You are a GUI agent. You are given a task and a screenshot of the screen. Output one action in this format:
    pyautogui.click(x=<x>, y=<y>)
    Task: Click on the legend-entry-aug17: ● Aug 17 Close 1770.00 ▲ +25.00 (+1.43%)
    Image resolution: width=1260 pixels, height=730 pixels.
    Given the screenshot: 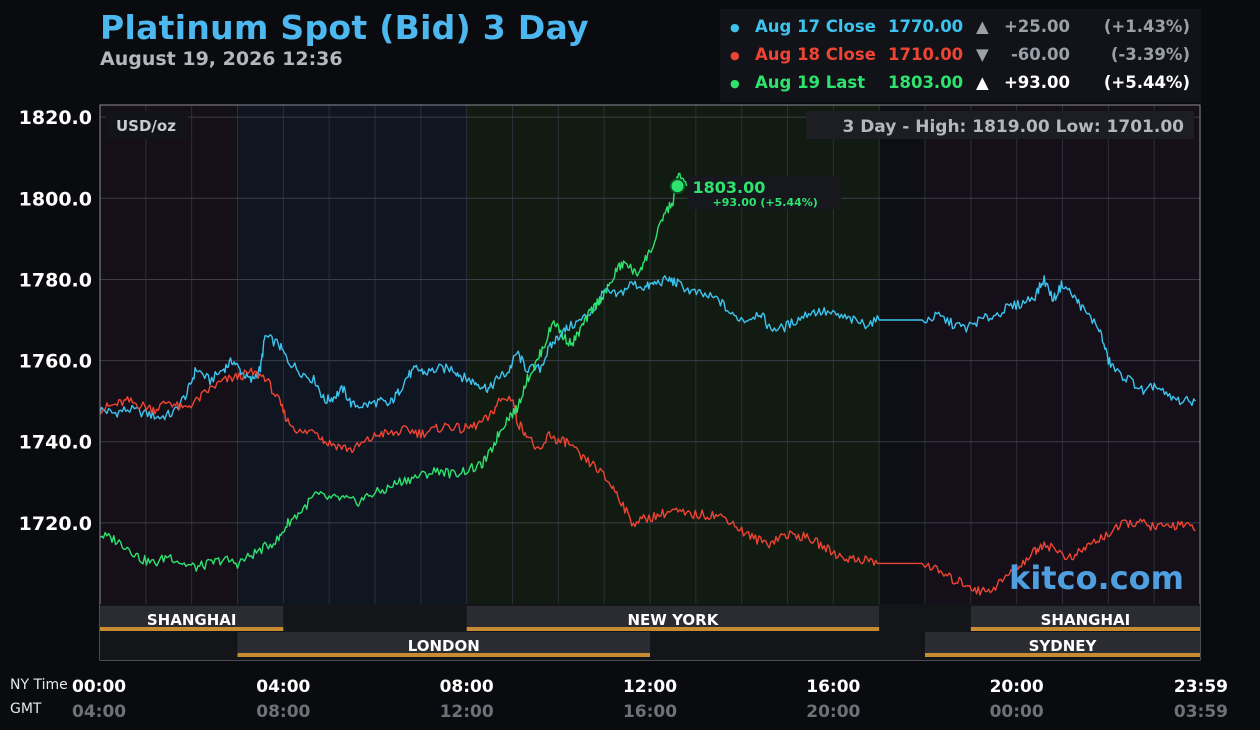 What is the action you would take?
    pyautogui.click(x=960, y=25)
    